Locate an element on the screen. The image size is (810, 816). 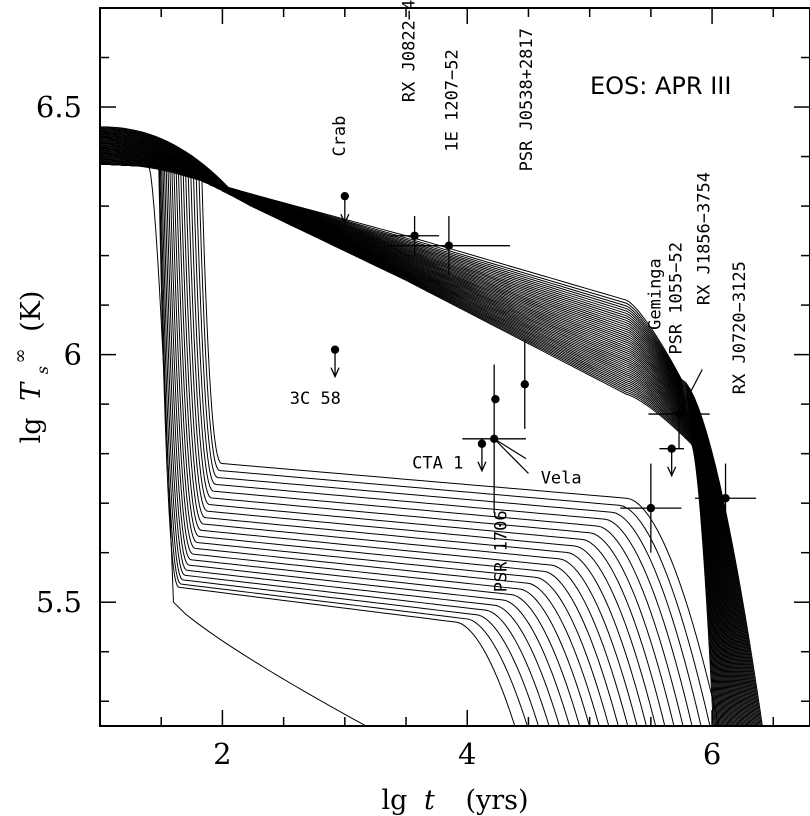
eos-label-background is located at coordinates (686, 84).